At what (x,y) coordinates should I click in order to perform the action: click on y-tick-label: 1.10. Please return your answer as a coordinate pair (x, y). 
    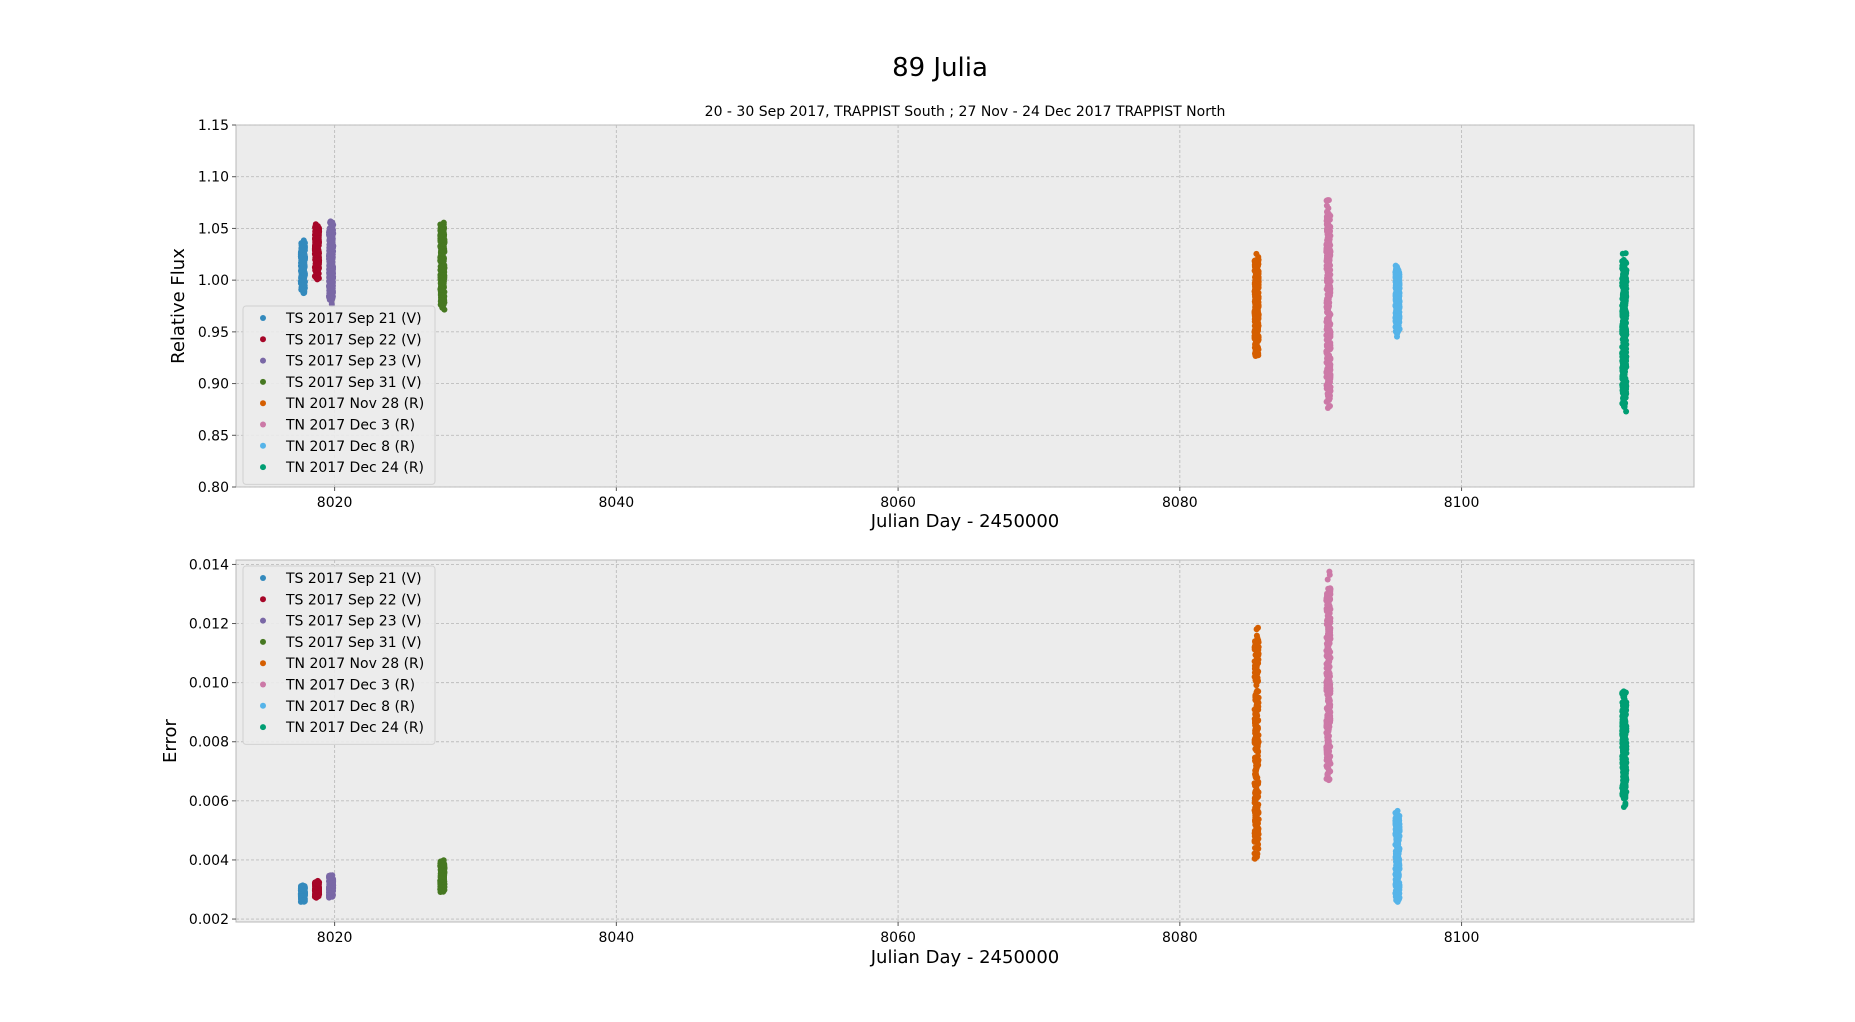
    Looking at the image, I should click on (213, 178).